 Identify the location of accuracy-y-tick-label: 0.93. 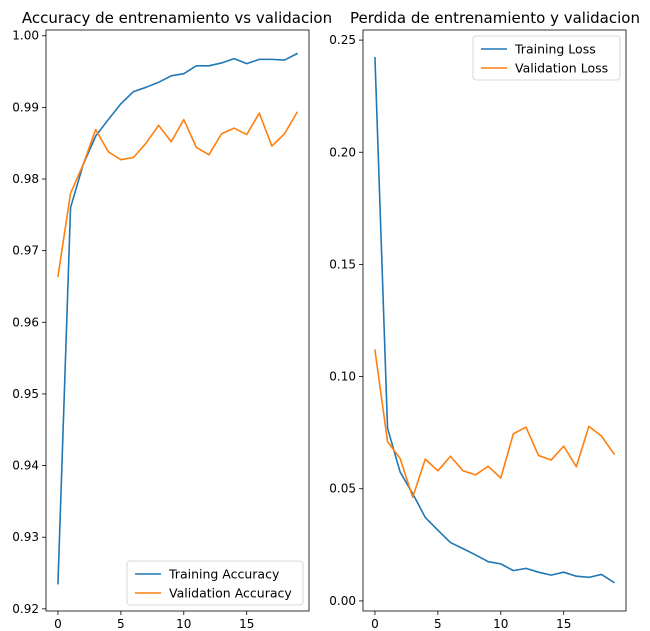
(25, 537).